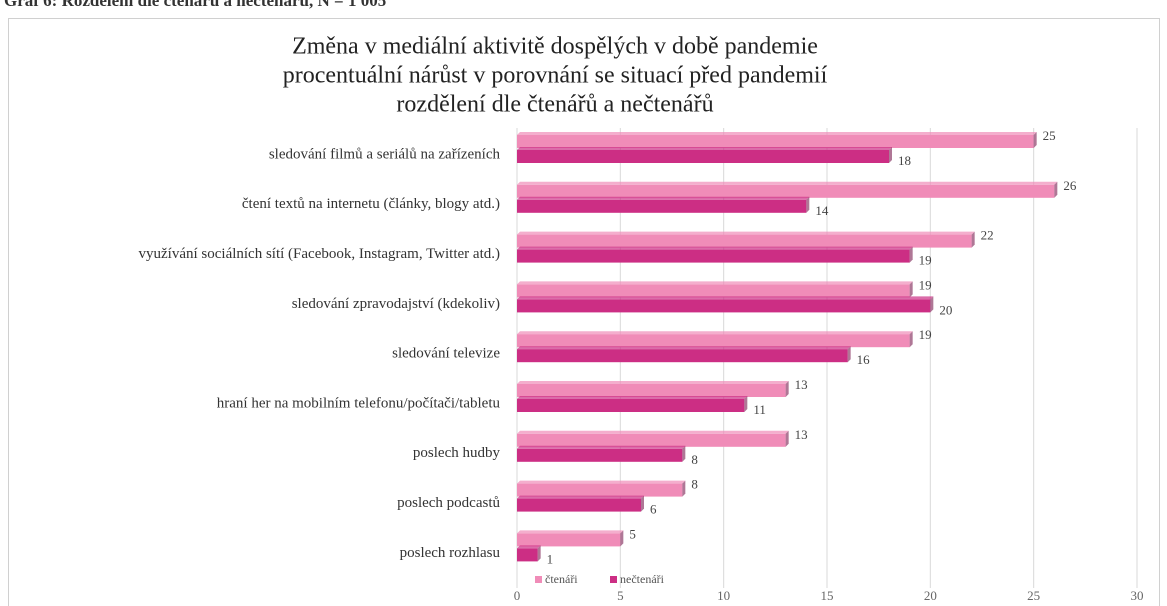 The height and width of the screenshot is (606, 1167). What do you see at coordinates (1137, 595) in the screenshot?
I see `x-tick-label: 30` at bounding box center [1137, 595].